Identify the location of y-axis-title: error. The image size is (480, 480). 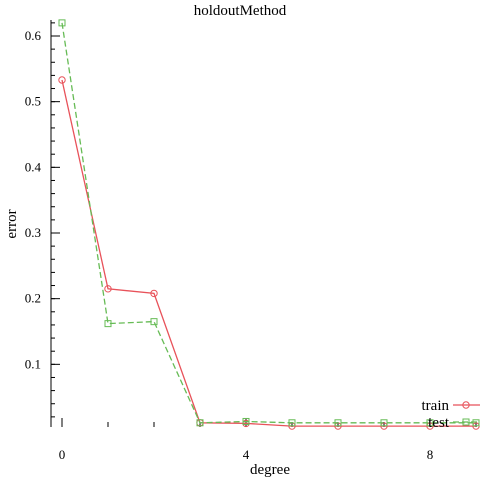
(12, 223).